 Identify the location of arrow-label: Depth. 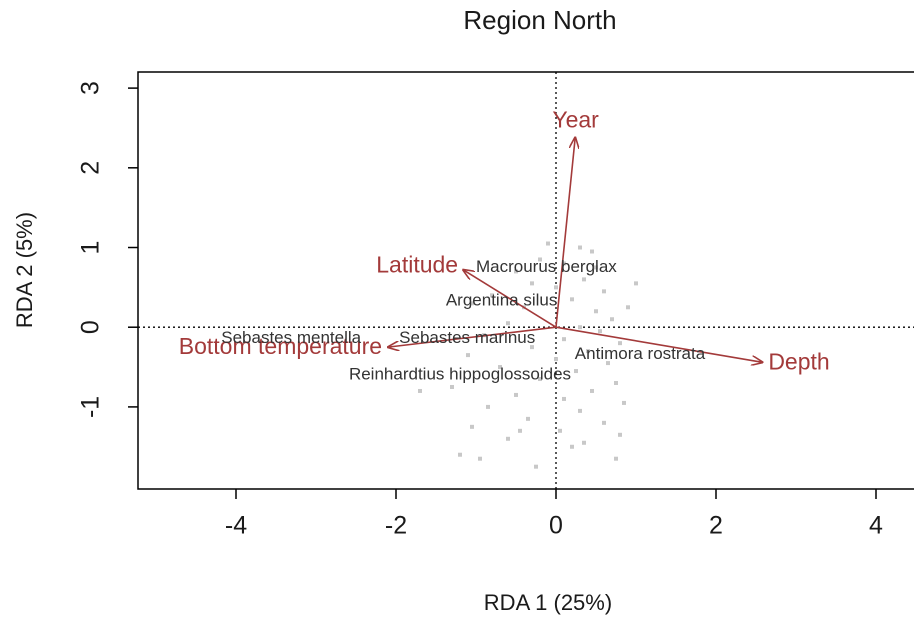
(798, 361).